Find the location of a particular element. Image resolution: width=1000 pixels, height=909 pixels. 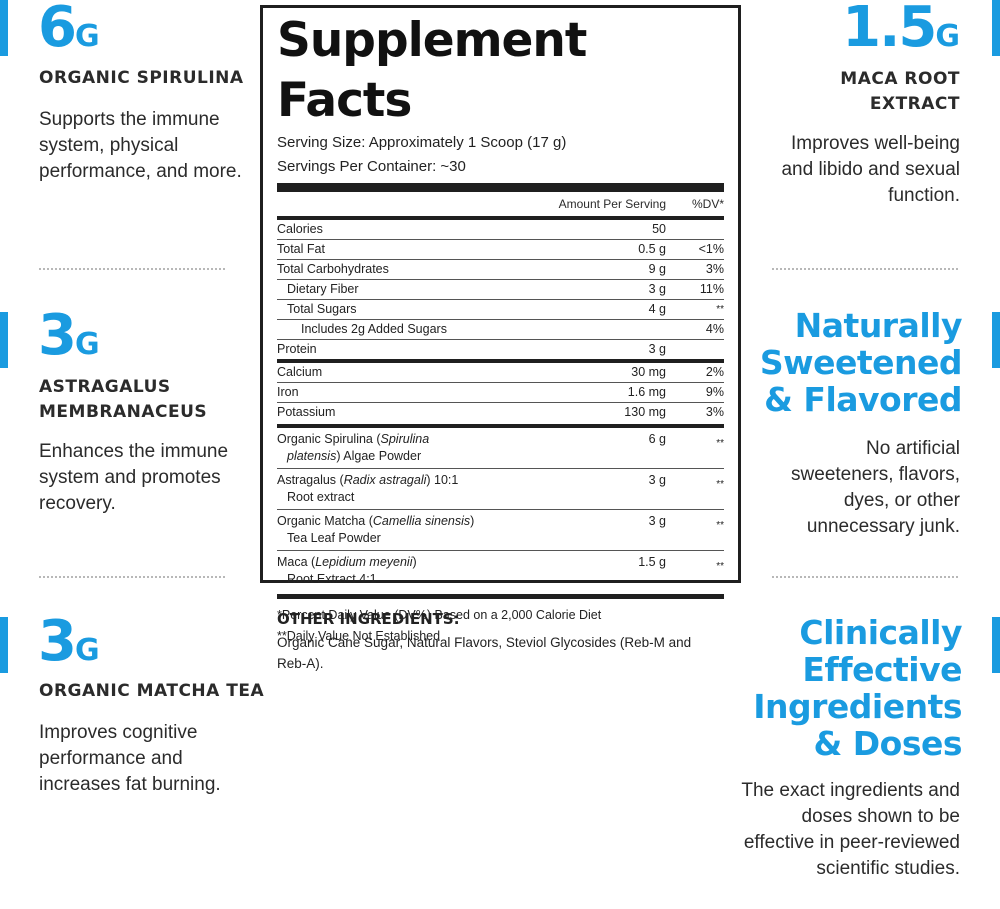

nutrient-row: Includes 2g Added Sugars 4% is located at coordinates (500, 329).